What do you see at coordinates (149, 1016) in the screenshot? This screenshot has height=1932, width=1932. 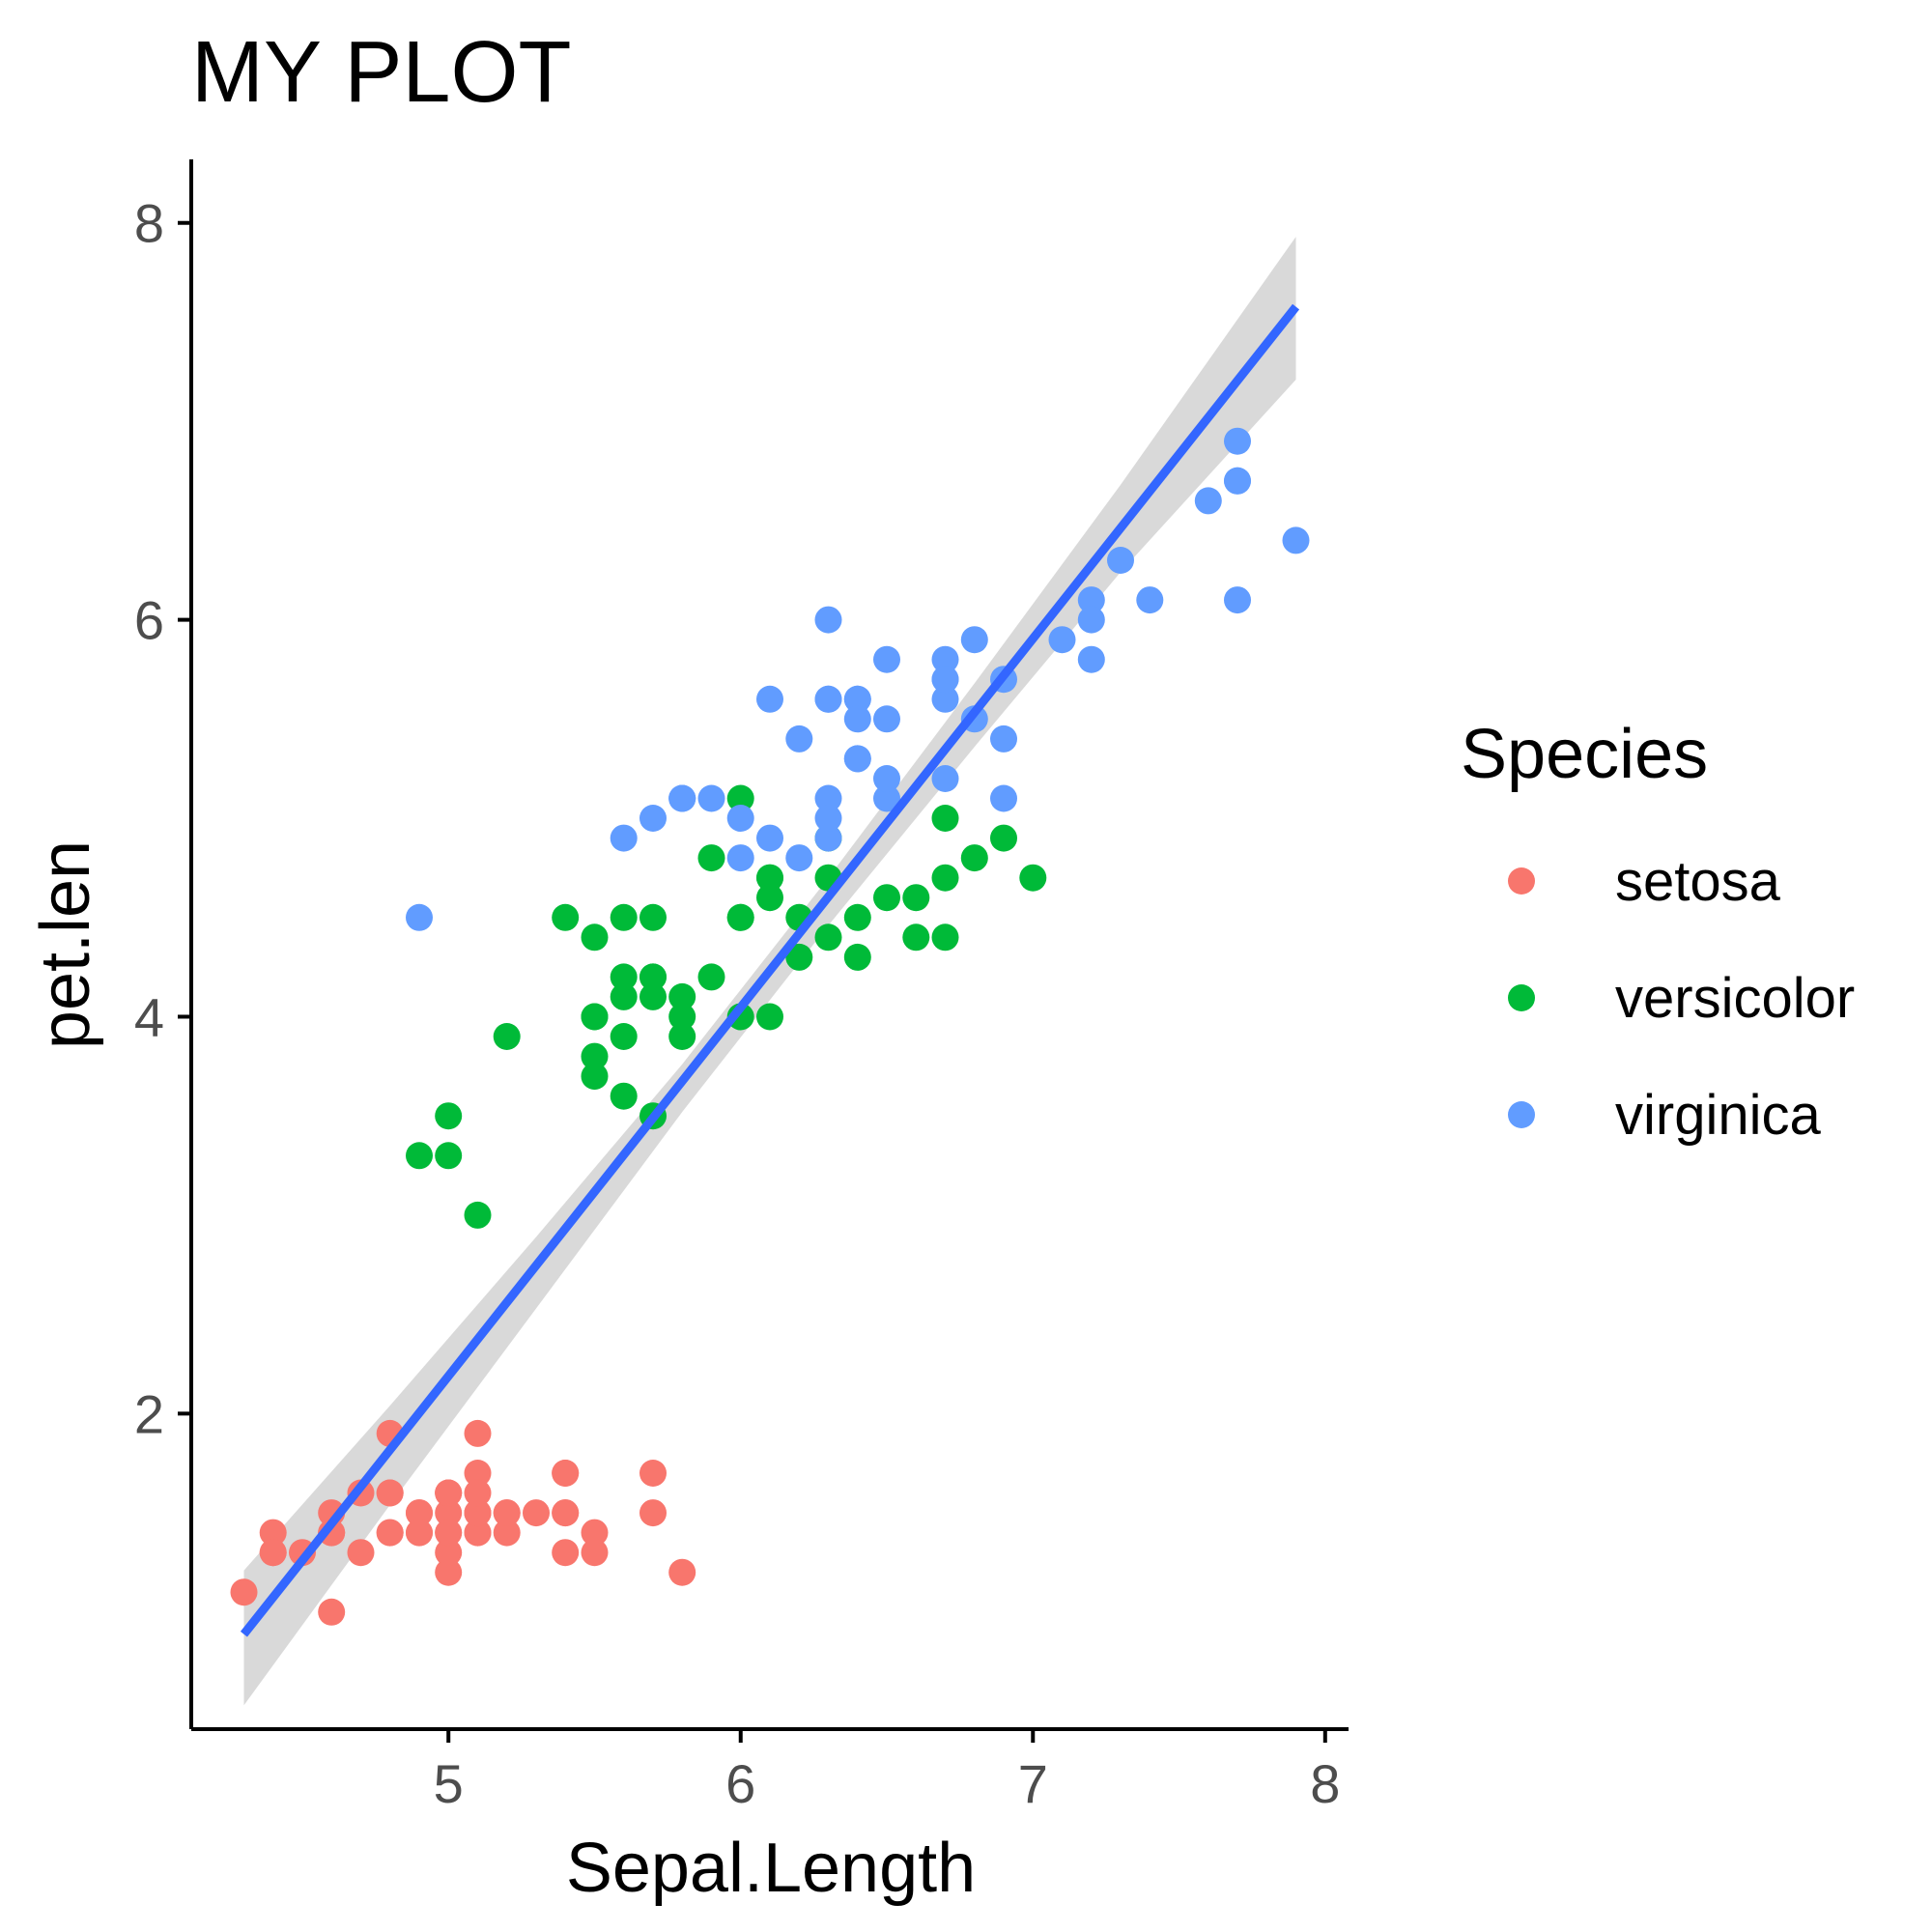 I see `y-tick-label: 4` at bounding box center [149, 1016].